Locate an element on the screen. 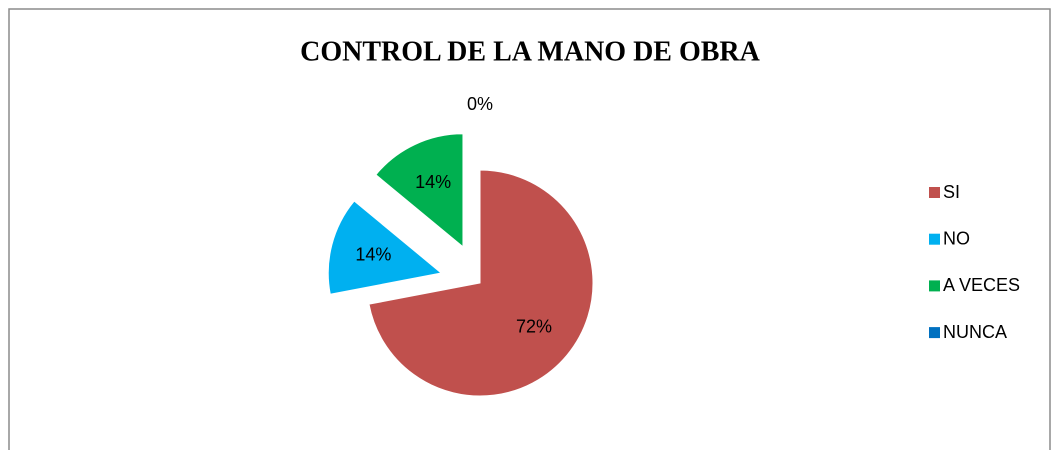 The image size is (1059, 450). legend-label: A VECES is located at coordinates (981, 285).